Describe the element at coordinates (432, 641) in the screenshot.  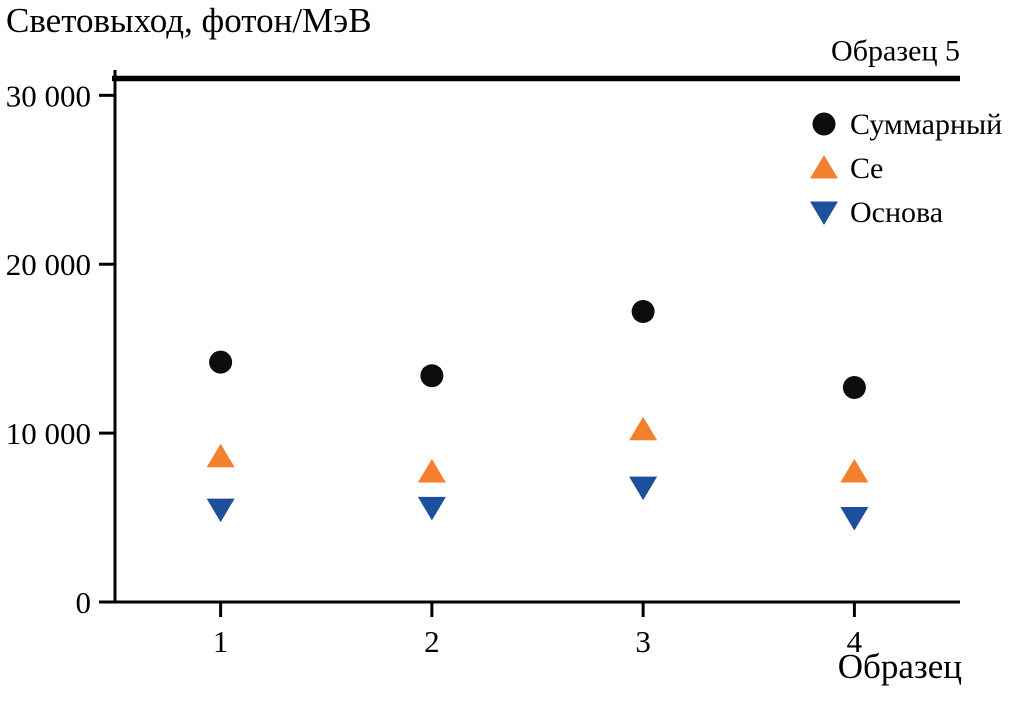
I see `x-tick-label: 2` at that location.